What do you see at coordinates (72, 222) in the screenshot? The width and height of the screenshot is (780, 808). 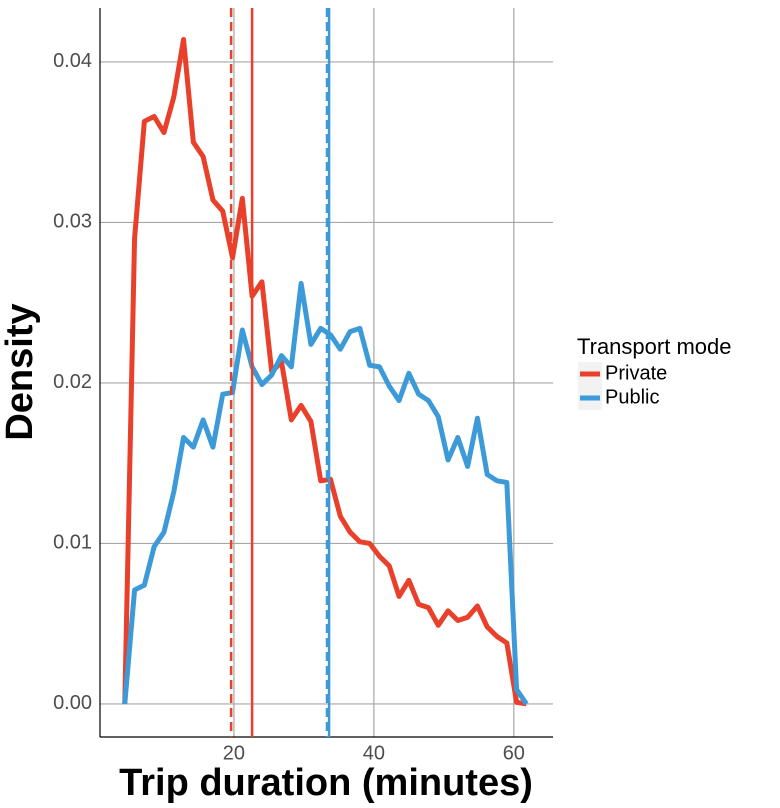 I see `y-tick-label: 0.03` at bounding box center [72, 222].